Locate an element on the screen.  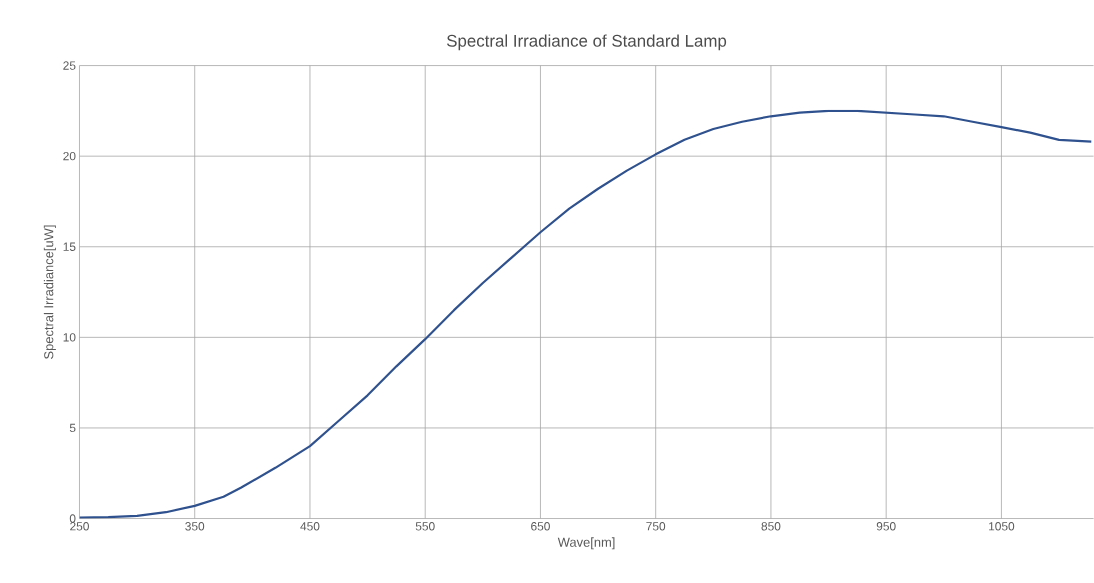
x-tick-label: 650 is located at coordinates (540, 526).